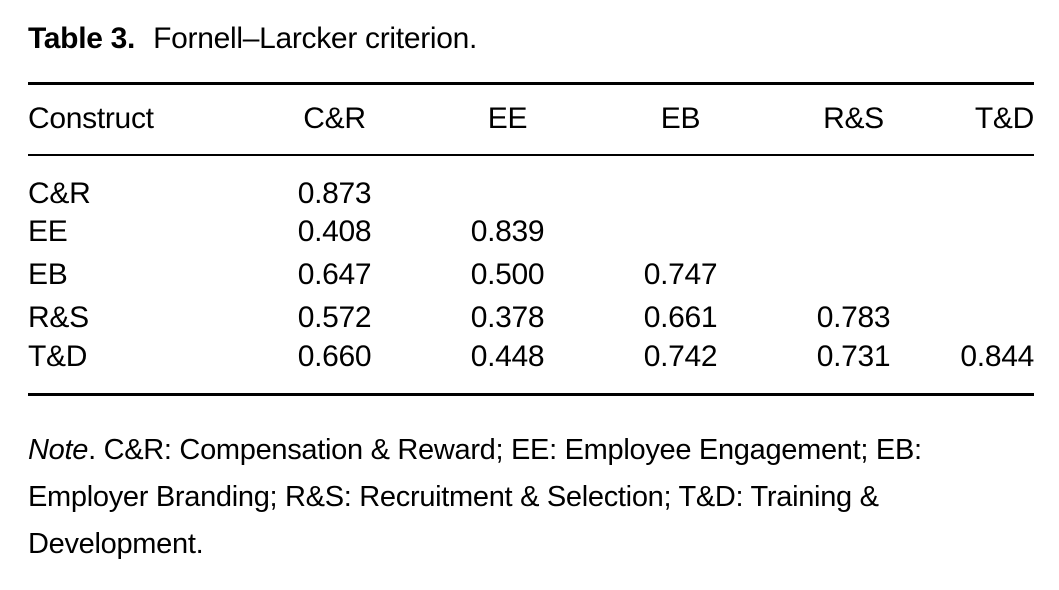 The width and height of the screenshot is (1059, 590). What do you see at coordinates (507, 356) in the screenshot?
I see `table-cell: 0.448` at bounding box center [507, 356].